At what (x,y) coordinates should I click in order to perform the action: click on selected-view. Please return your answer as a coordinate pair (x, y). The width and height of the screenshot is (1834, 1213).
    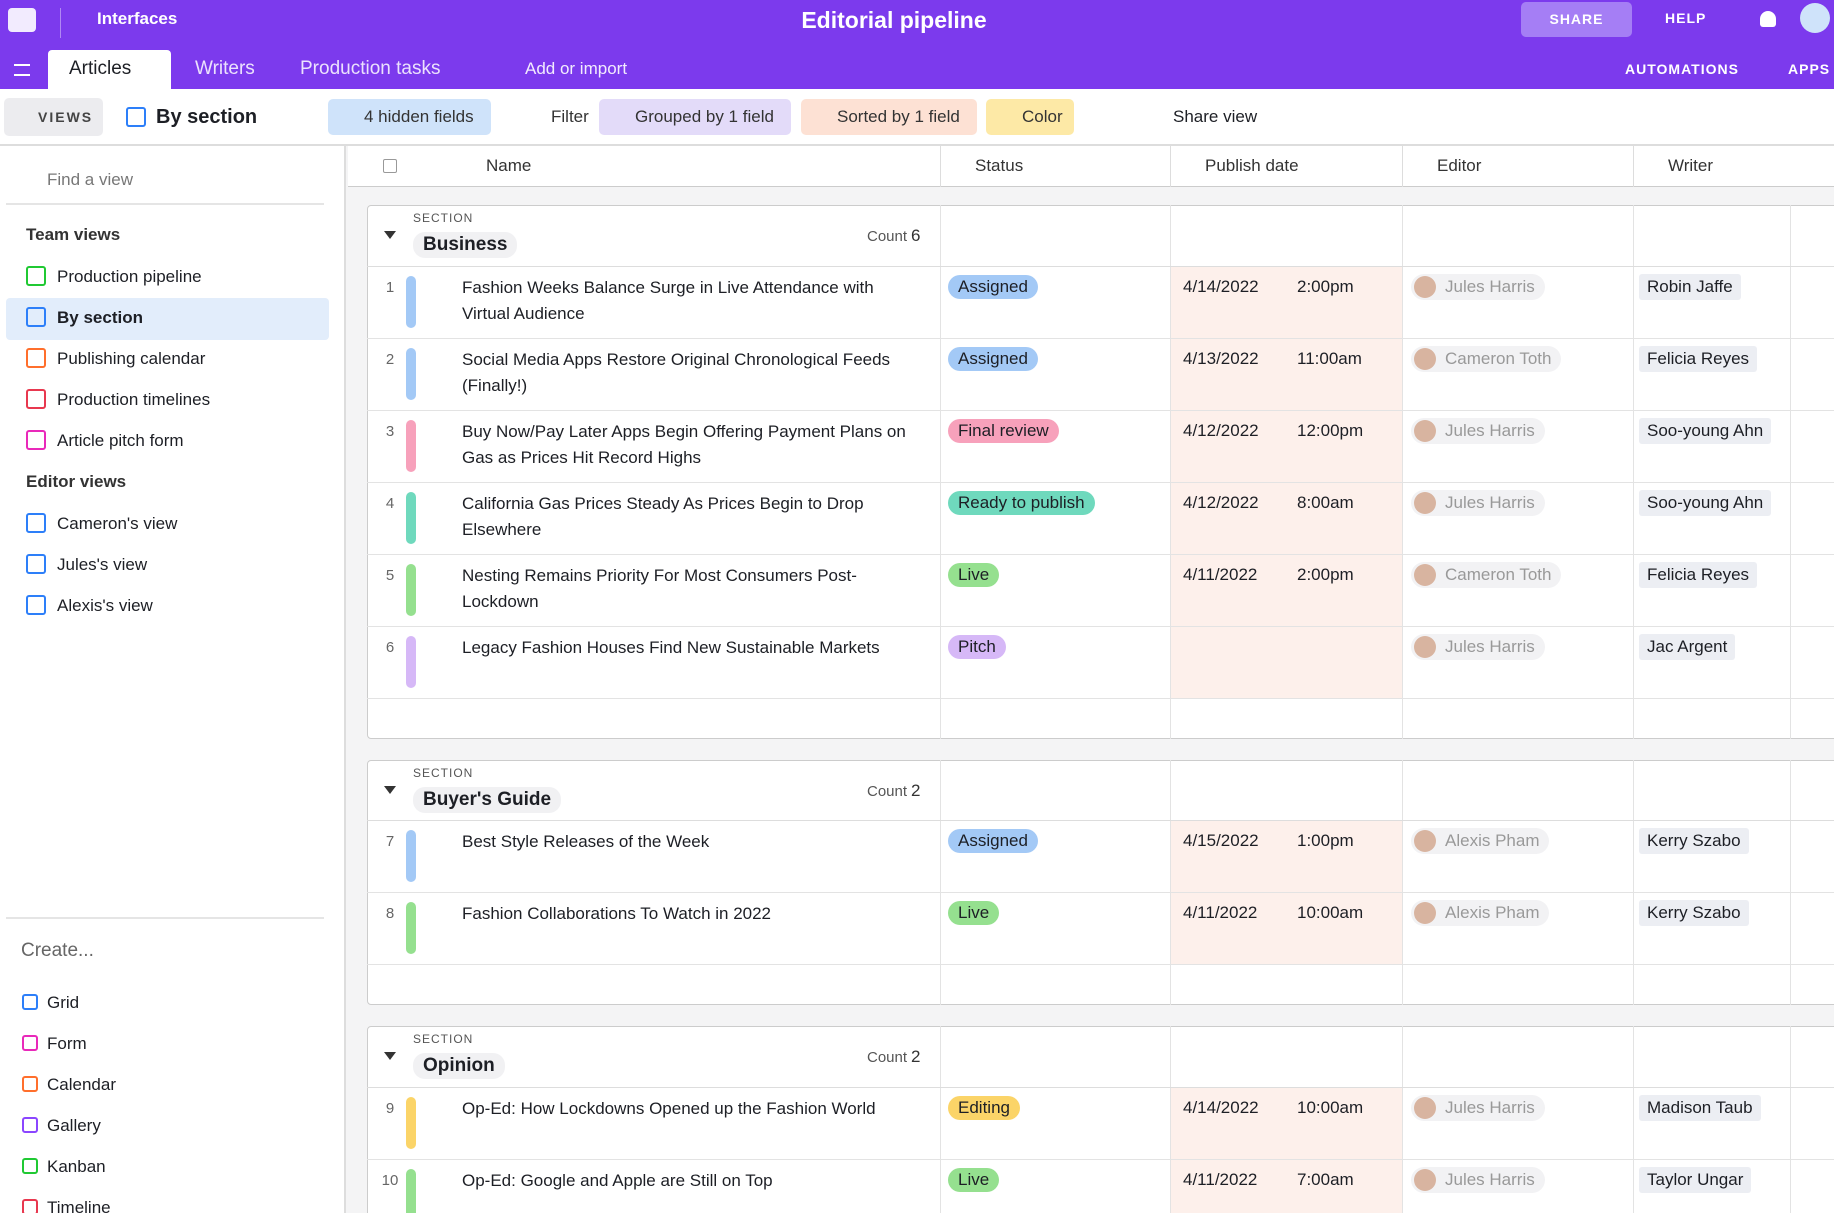
    Looking at the image, I should click on (167, 319).